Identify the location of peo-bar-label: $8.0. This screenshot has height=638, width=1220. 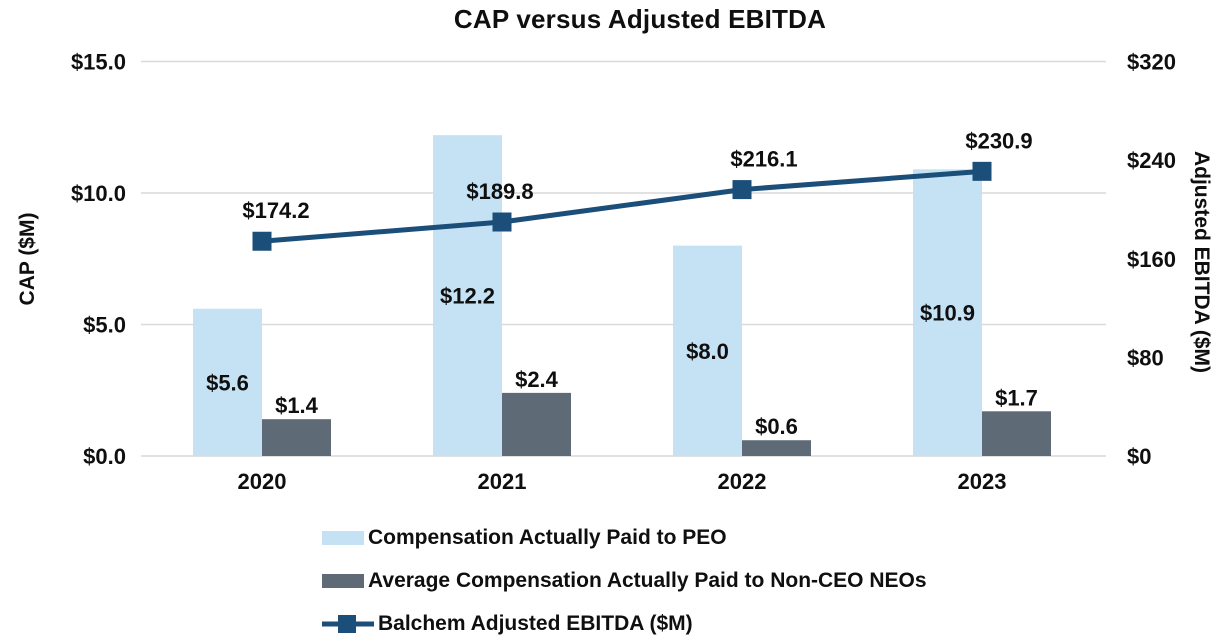
(707, 351).